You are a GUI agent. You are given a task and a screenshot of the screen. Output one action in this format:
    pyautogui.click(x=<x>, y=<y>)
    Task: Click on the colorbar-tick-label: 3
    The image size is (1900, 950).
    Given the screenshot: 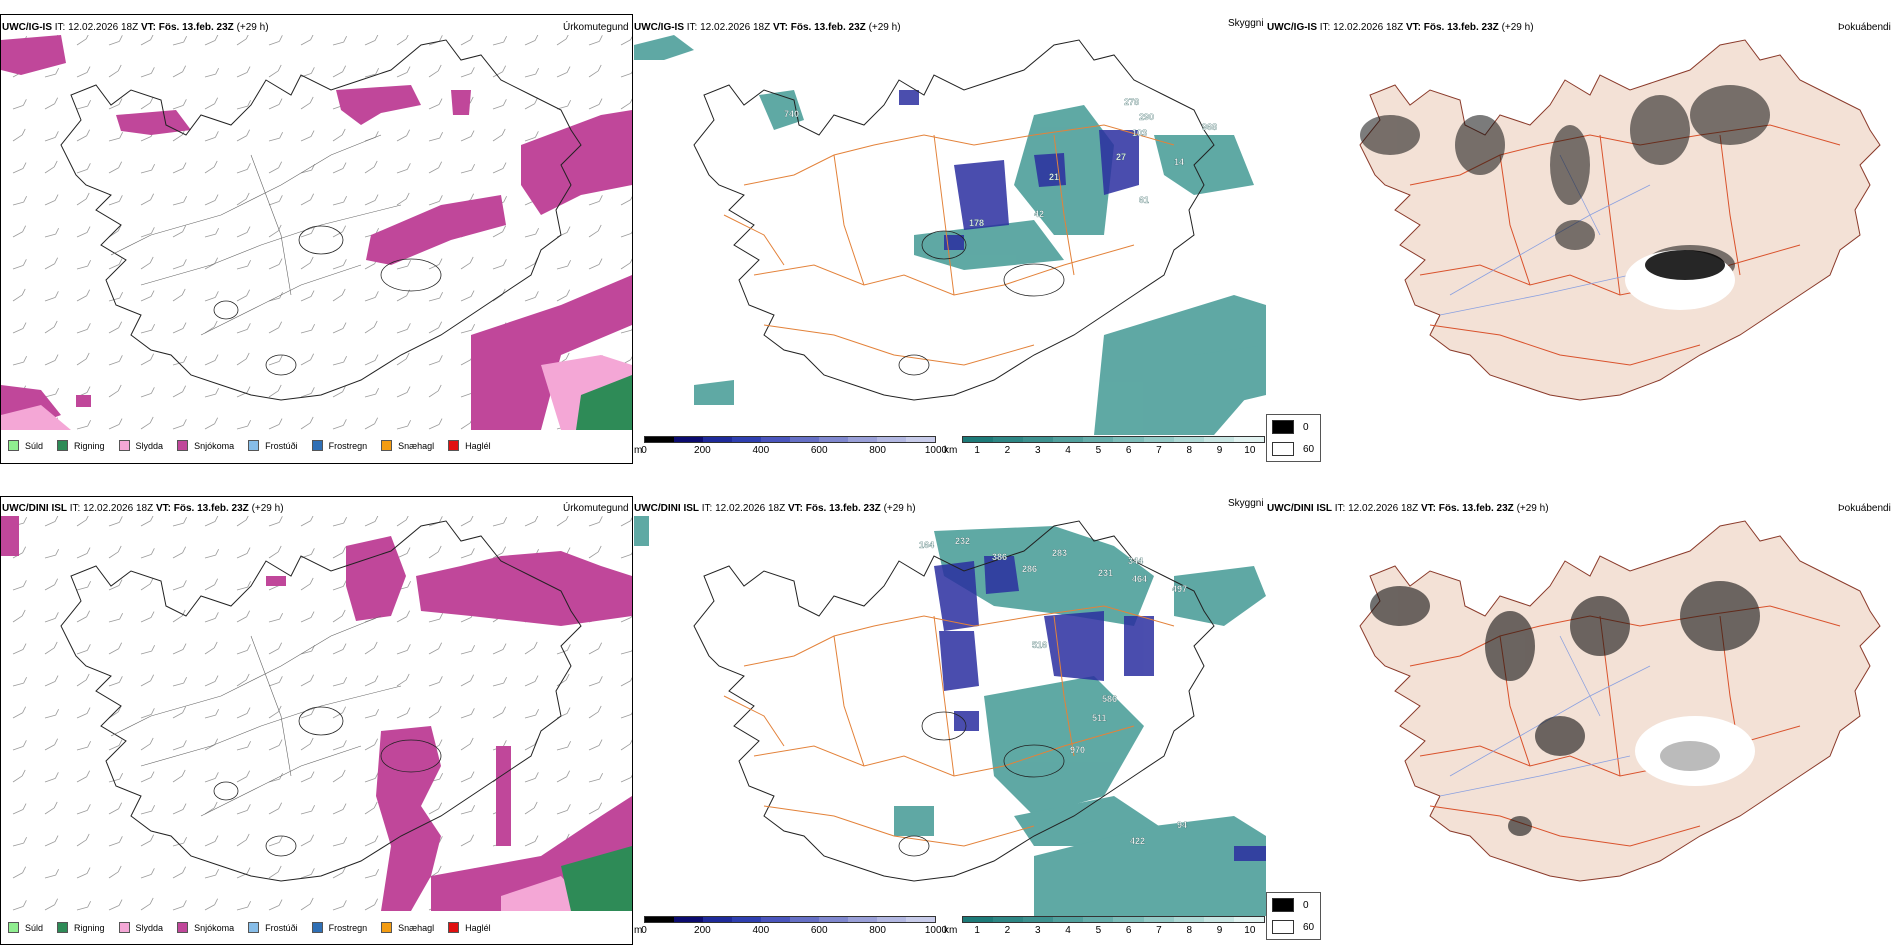 What is the action you would take?
    pyautogui.click(x=1037, y=450)
    